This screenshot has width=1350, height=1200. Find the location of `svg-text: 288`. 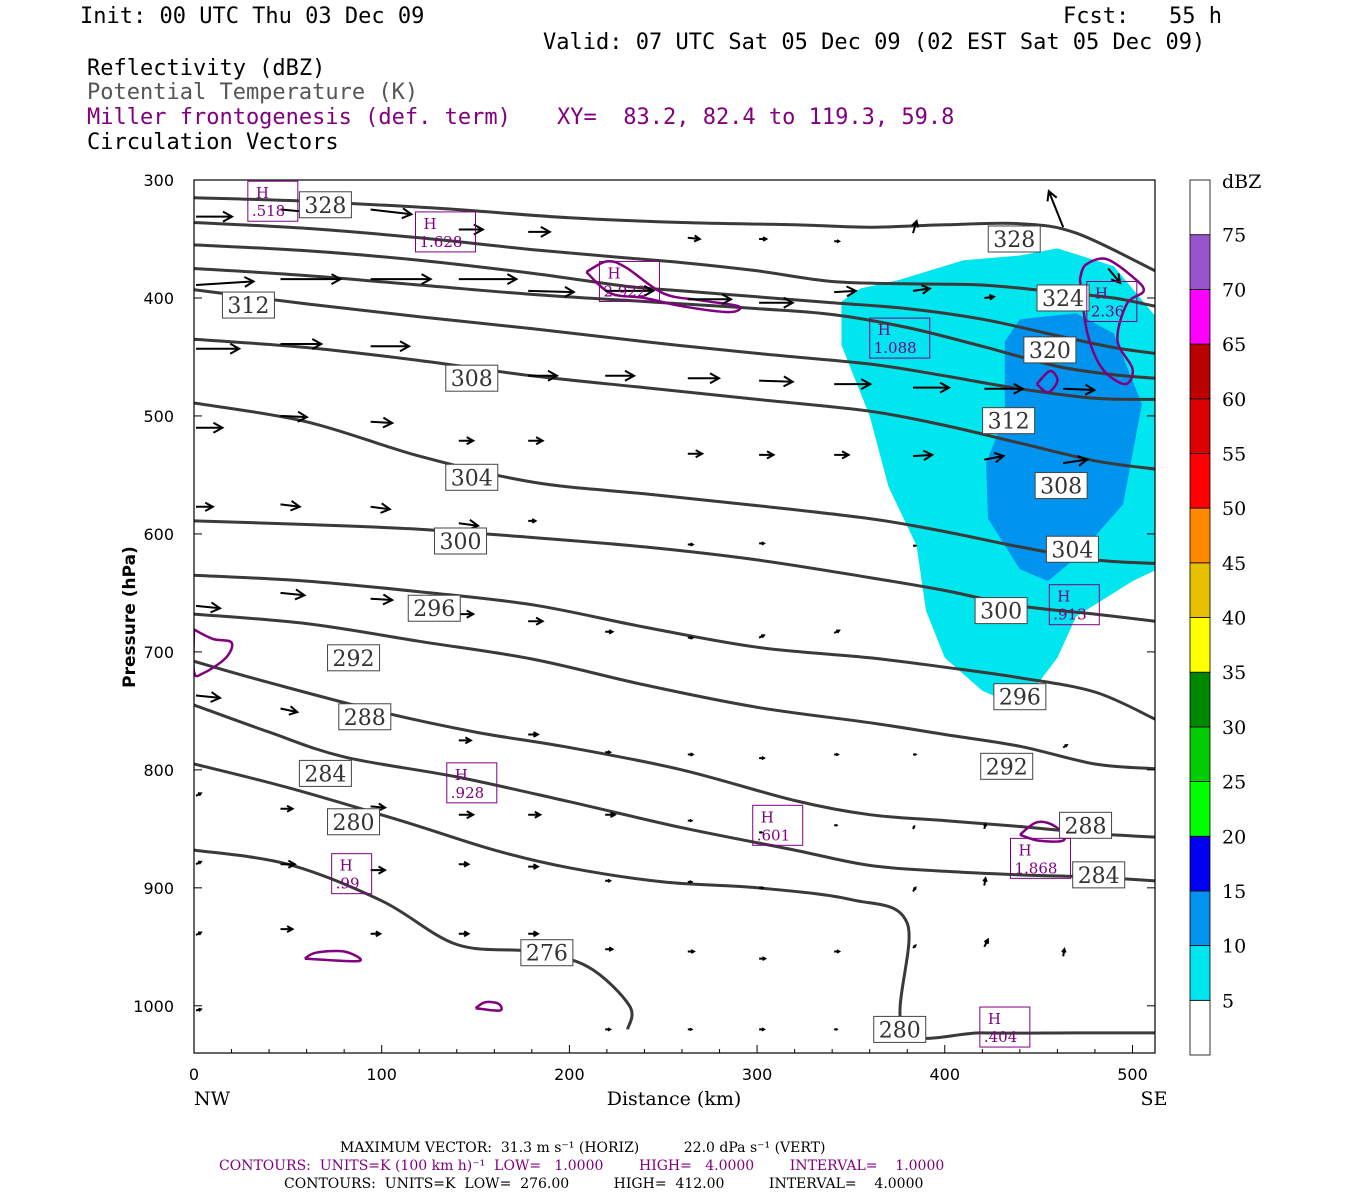

svg-text: 288 is located at coordinates (1086, 826).